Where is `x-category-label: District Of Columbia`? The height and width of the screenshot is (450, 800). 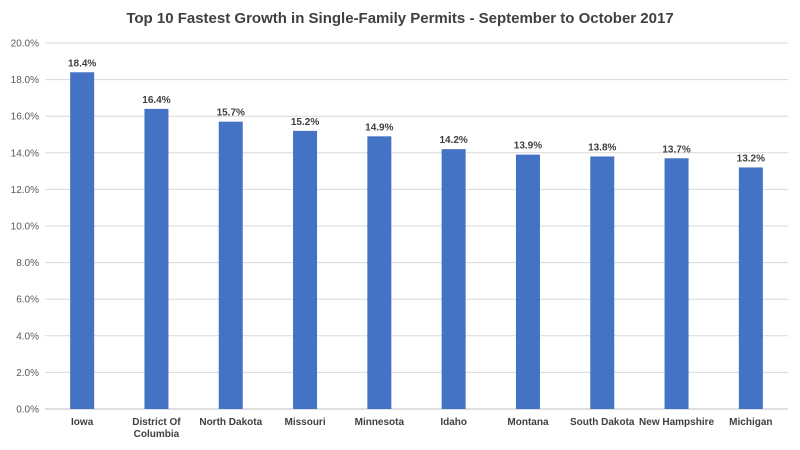 x-category-label: District Of Columbia is located at coordinates (156, 428).